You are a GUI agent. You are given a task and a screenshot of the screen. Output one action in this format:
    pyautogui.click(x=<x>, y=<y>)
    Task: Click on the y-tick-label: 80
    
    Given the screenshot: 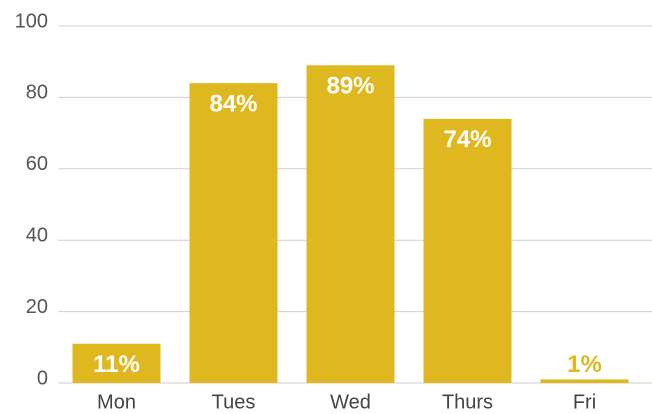 What is the action you would take?
    pyautogui.click(x=37, y=93)
    